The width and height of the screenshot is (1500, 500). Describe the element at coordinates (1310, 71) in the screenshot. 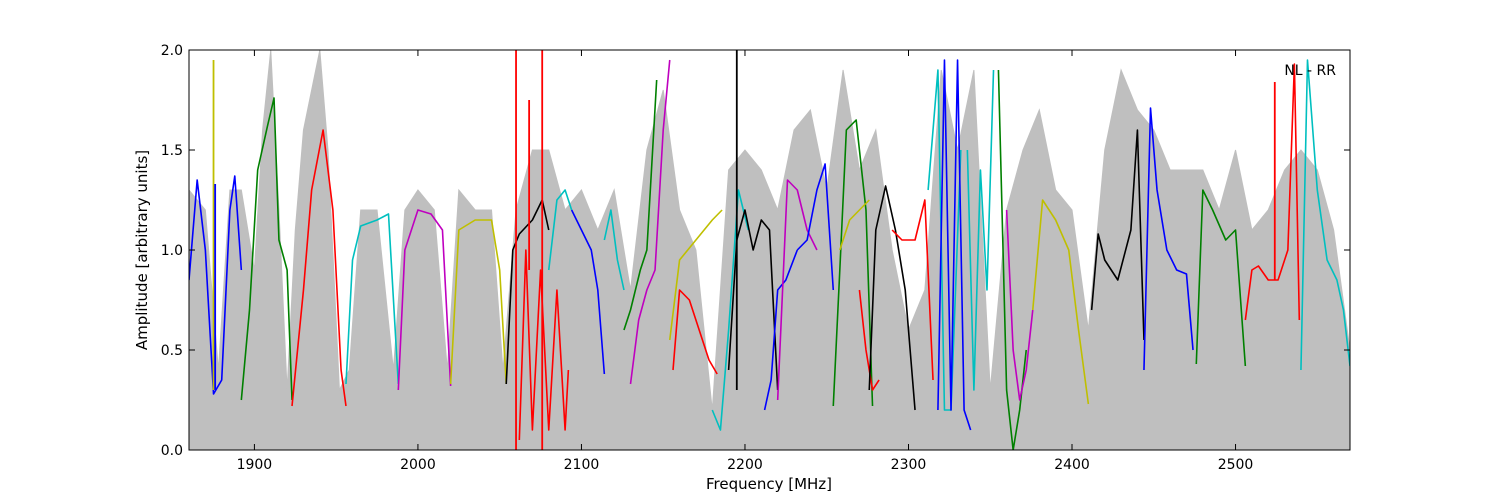

I see `annotation-label: NL - RR` at that location.